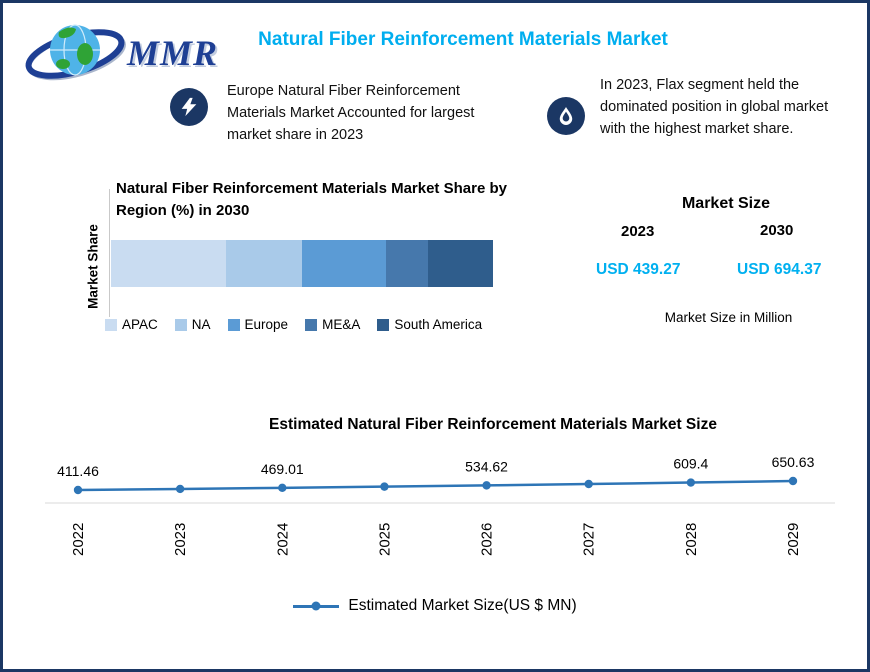 This screenshot has height=672, width=870. I want to click on market-size-heading: Market Size, so click(726, 203).